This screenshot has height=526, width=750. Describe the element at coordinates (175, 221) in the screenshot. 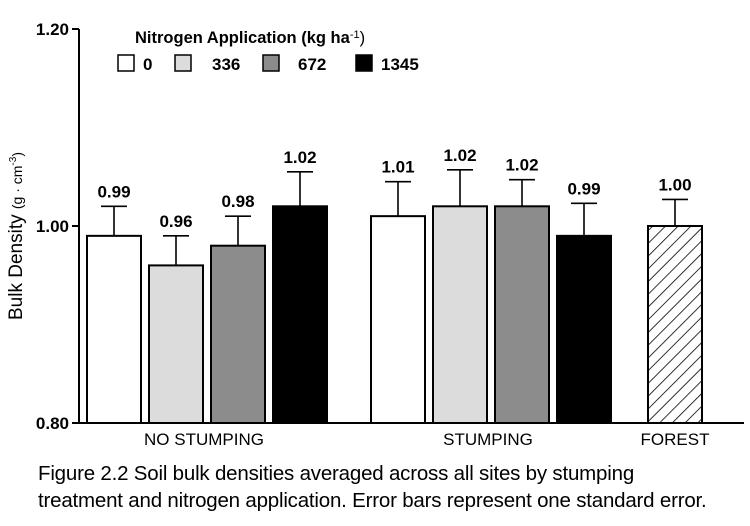

I see `data-label-0-1: 0.96` at that location.